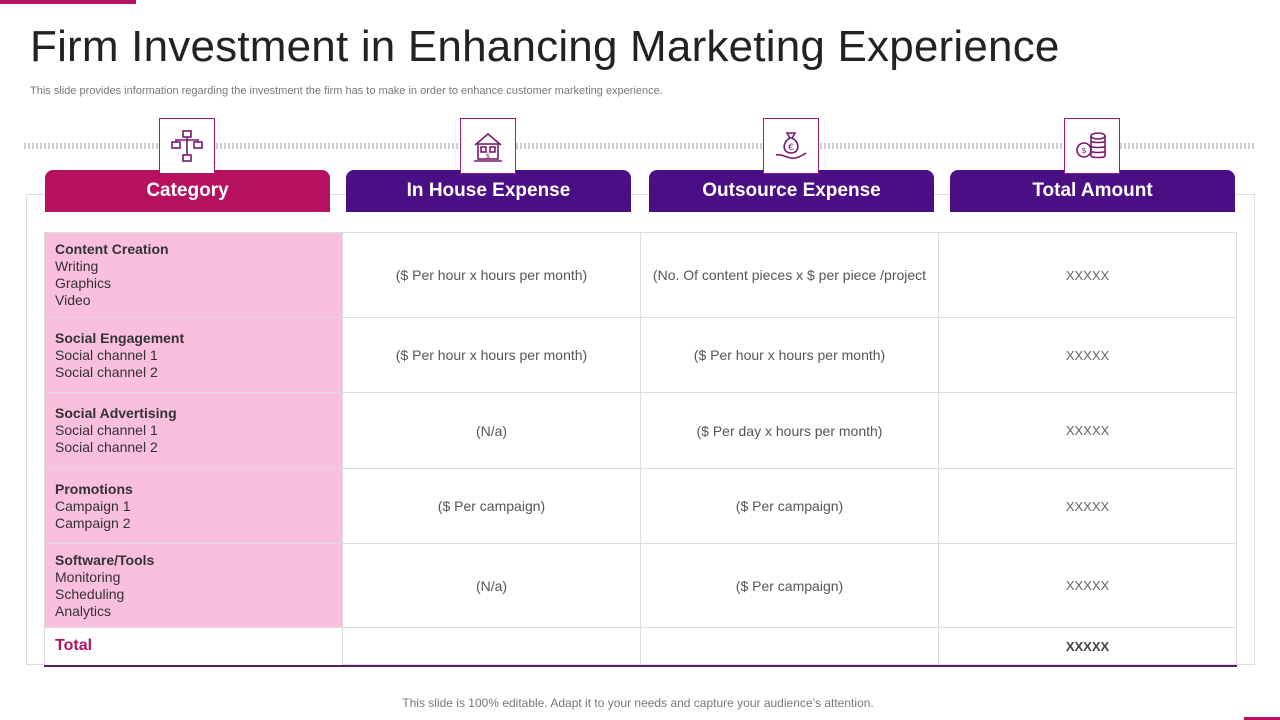  Describe the element at coordinates (83, 610) in the screenshot. I see `category-item: Analytics` at that location.